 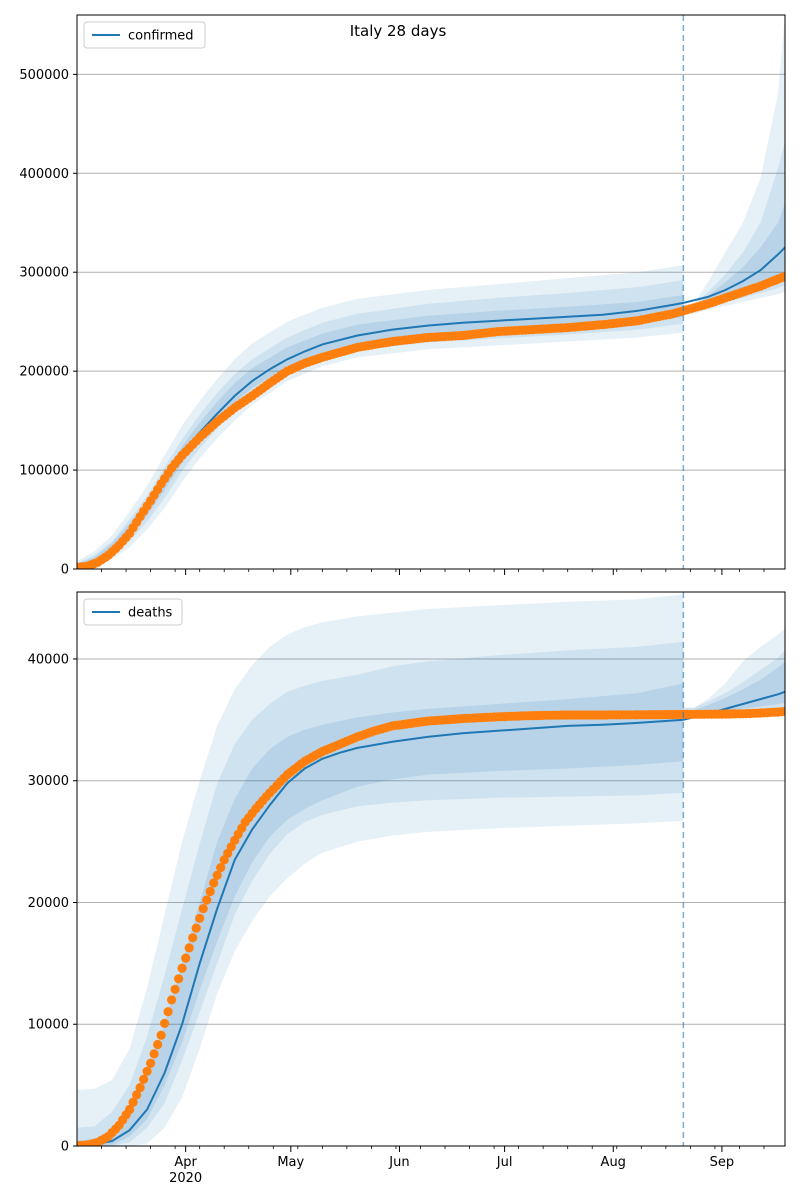 I want to click on y-tick-label: 100000, so click(x=44, y=471).